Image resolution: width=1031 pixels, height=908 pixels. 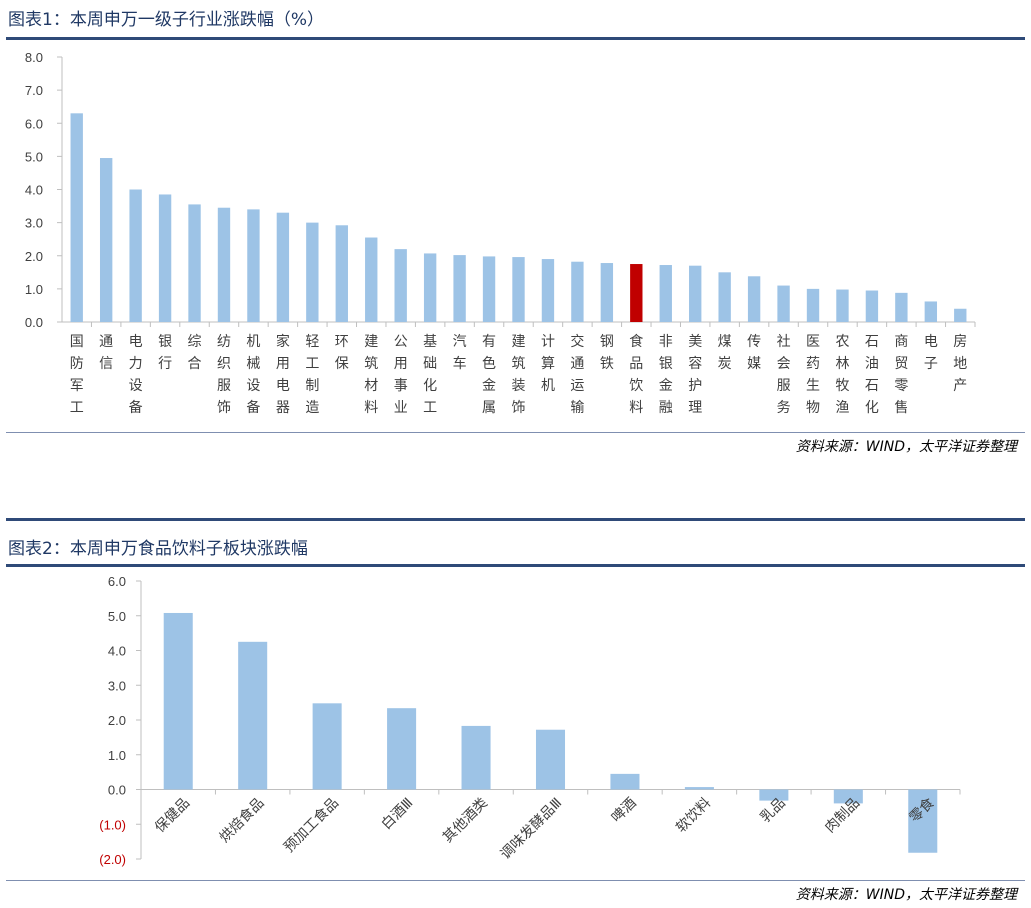 I want to click on y-tick-label: 7.0, so click(x=34, y=90).